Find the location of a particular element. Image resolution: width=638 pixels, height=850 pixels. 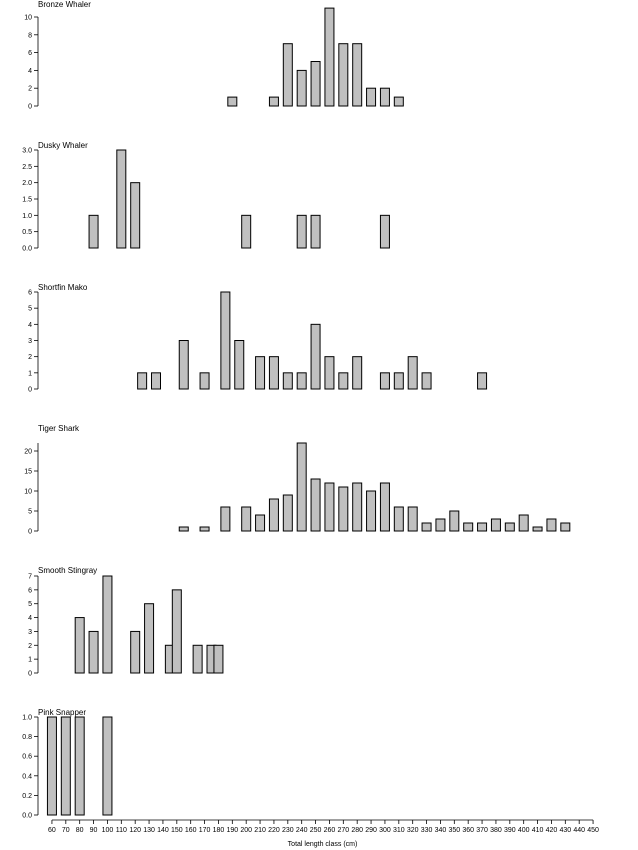

x-tick-label: 110 is located at coordinates (121, 830).